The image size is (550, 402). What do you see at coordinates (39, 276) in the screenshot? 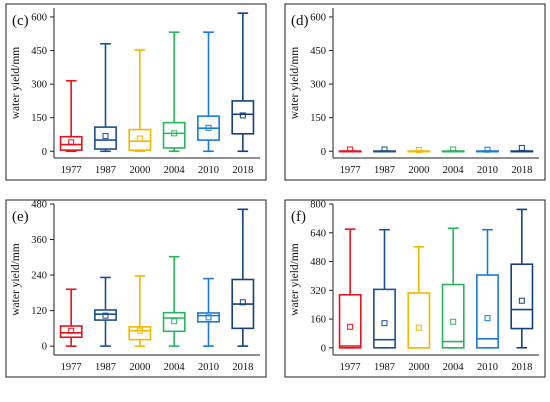
I see `y-tick-label: 240` at bounding box center [39, 276].